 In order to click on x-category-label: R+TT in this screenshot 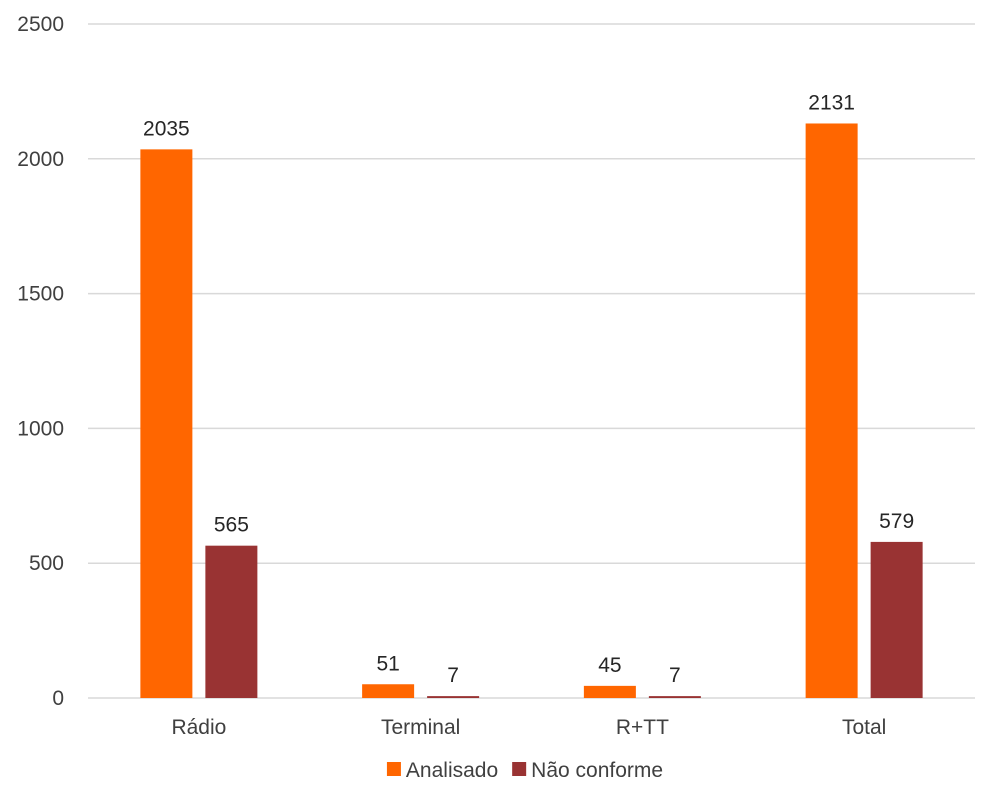, I will do `click(642, 727)`.